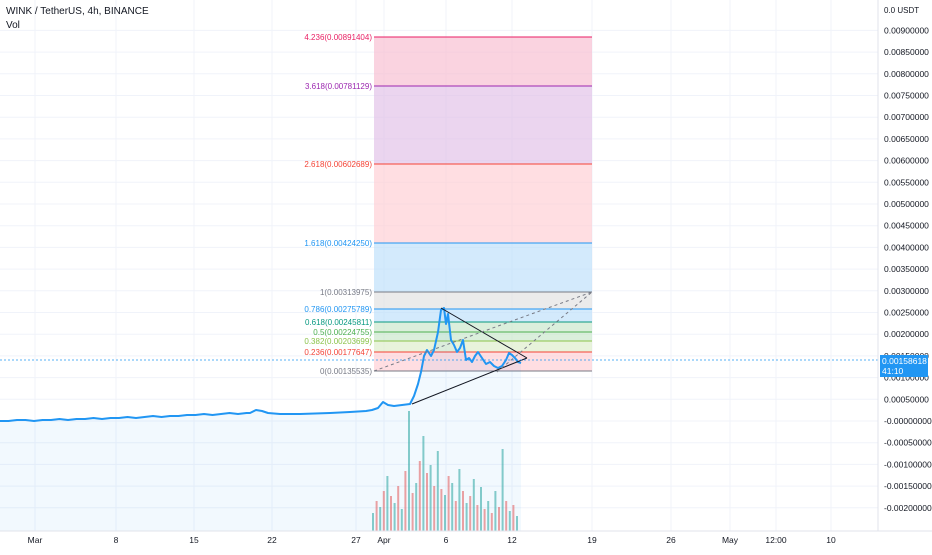 This screenshot has height=555, width=932. I want to click on time-tick-label: May, so click(730, 540).